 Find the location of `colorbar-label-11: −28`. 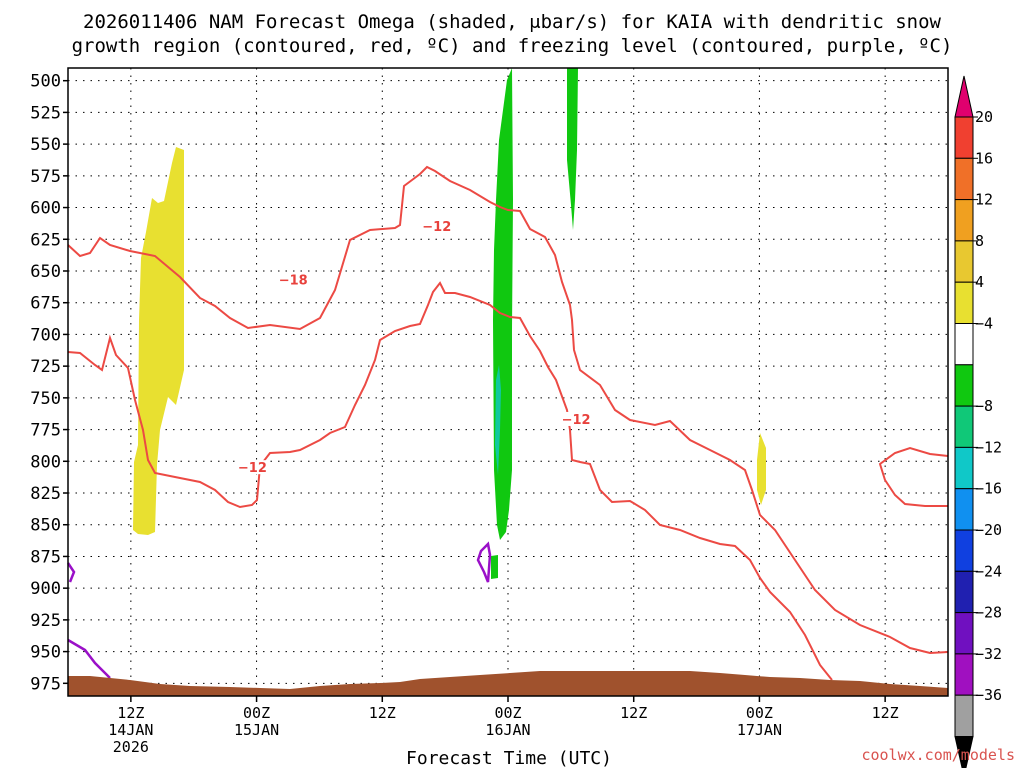

colorbar-label-11: −28 is located at coordinates (988, 613).